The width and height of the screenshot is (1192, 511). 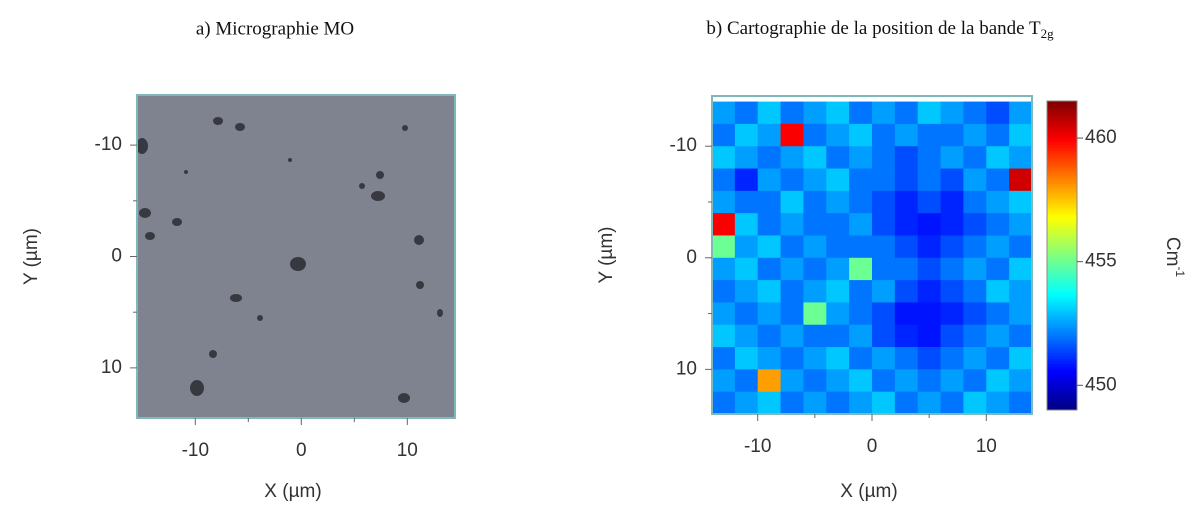 I want to click on colorbar-label: Cm-1, so click(x=1174, y=257).